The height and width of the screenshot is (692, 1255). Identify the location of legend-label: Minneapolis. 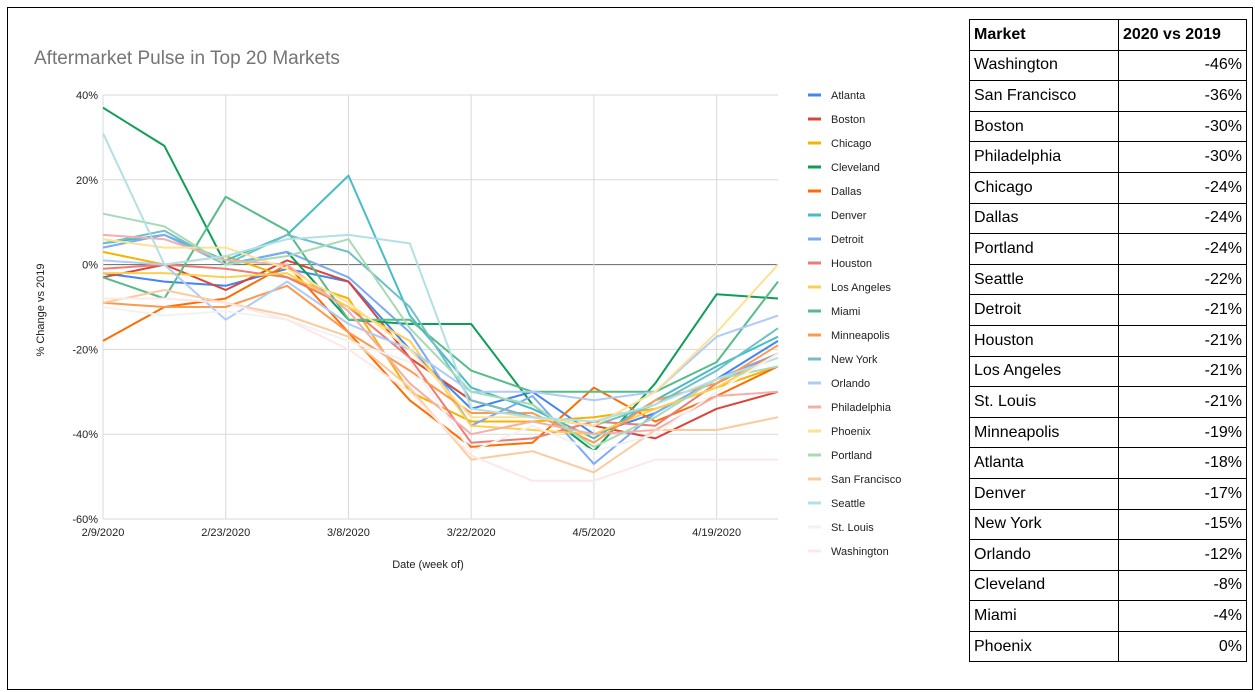
(860, 336).